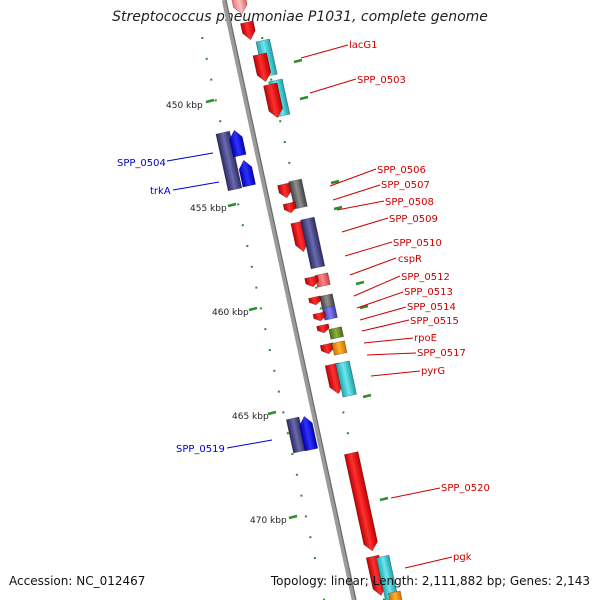  Describe the element at coordinates (200, 449) in the screenshot. I see `gene-label-SPP_0519: SPP_0519` at that location.